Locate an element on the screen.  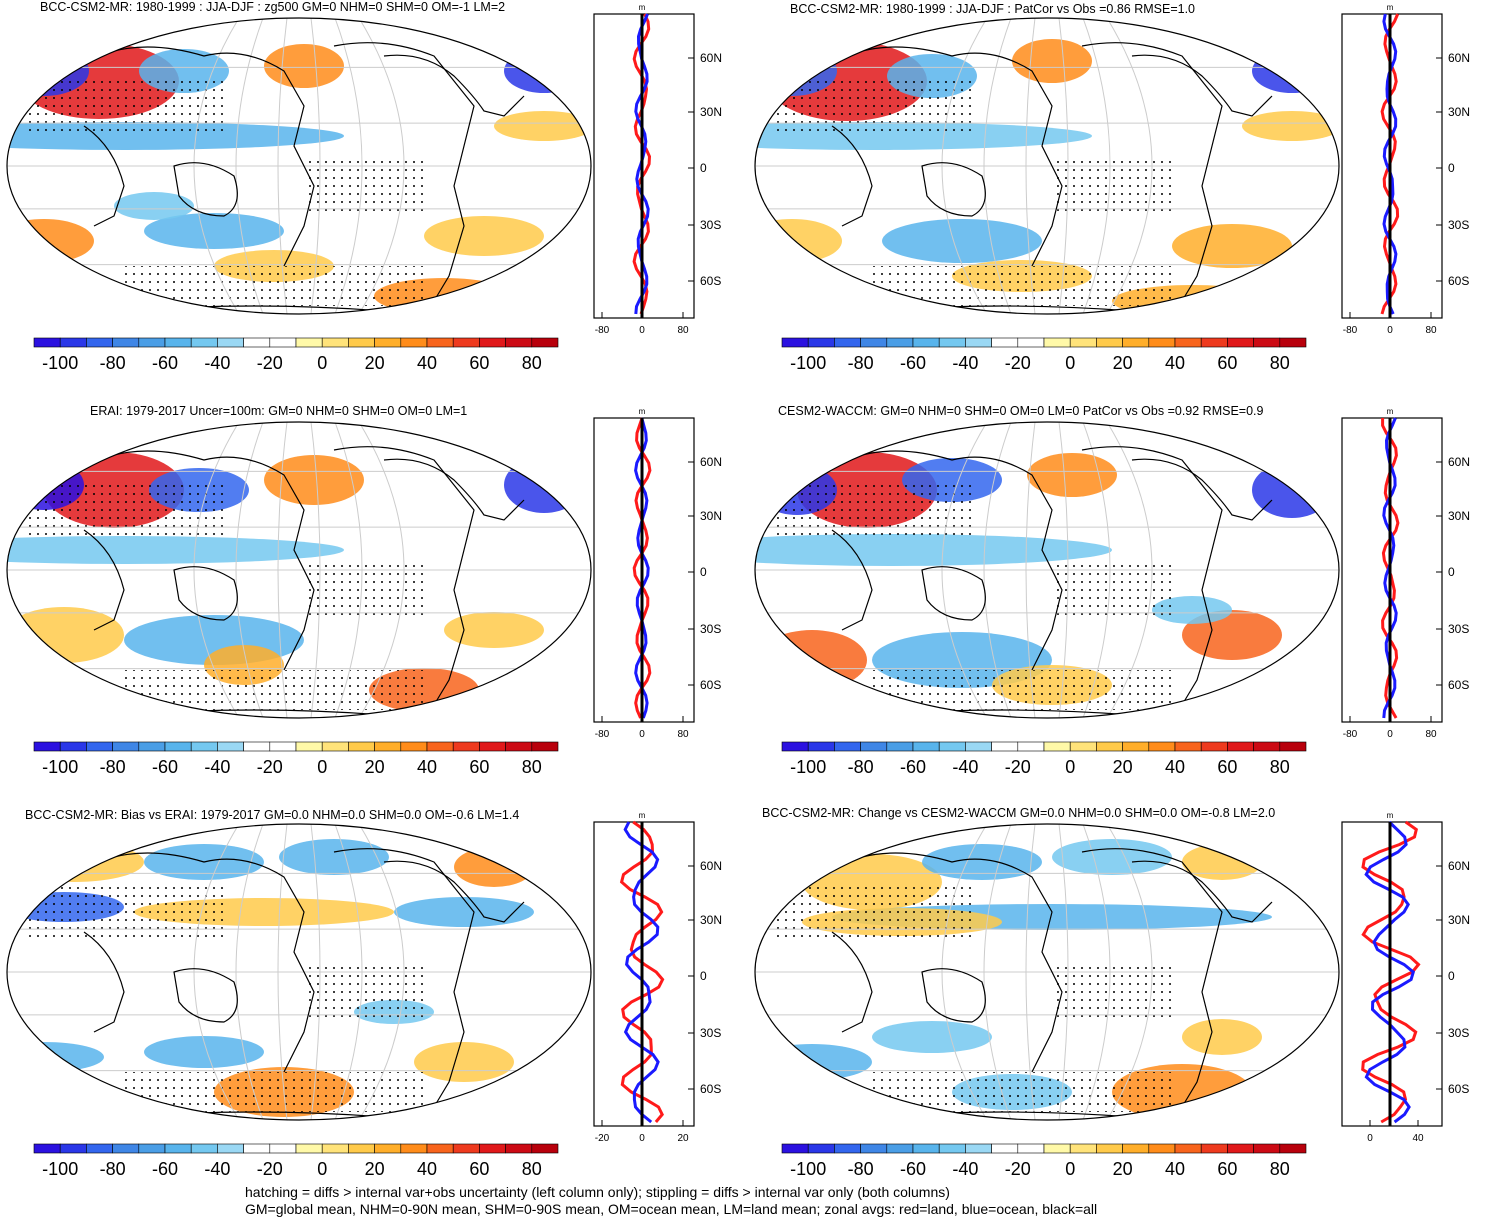
map-border is located at coordinates (299, 570).